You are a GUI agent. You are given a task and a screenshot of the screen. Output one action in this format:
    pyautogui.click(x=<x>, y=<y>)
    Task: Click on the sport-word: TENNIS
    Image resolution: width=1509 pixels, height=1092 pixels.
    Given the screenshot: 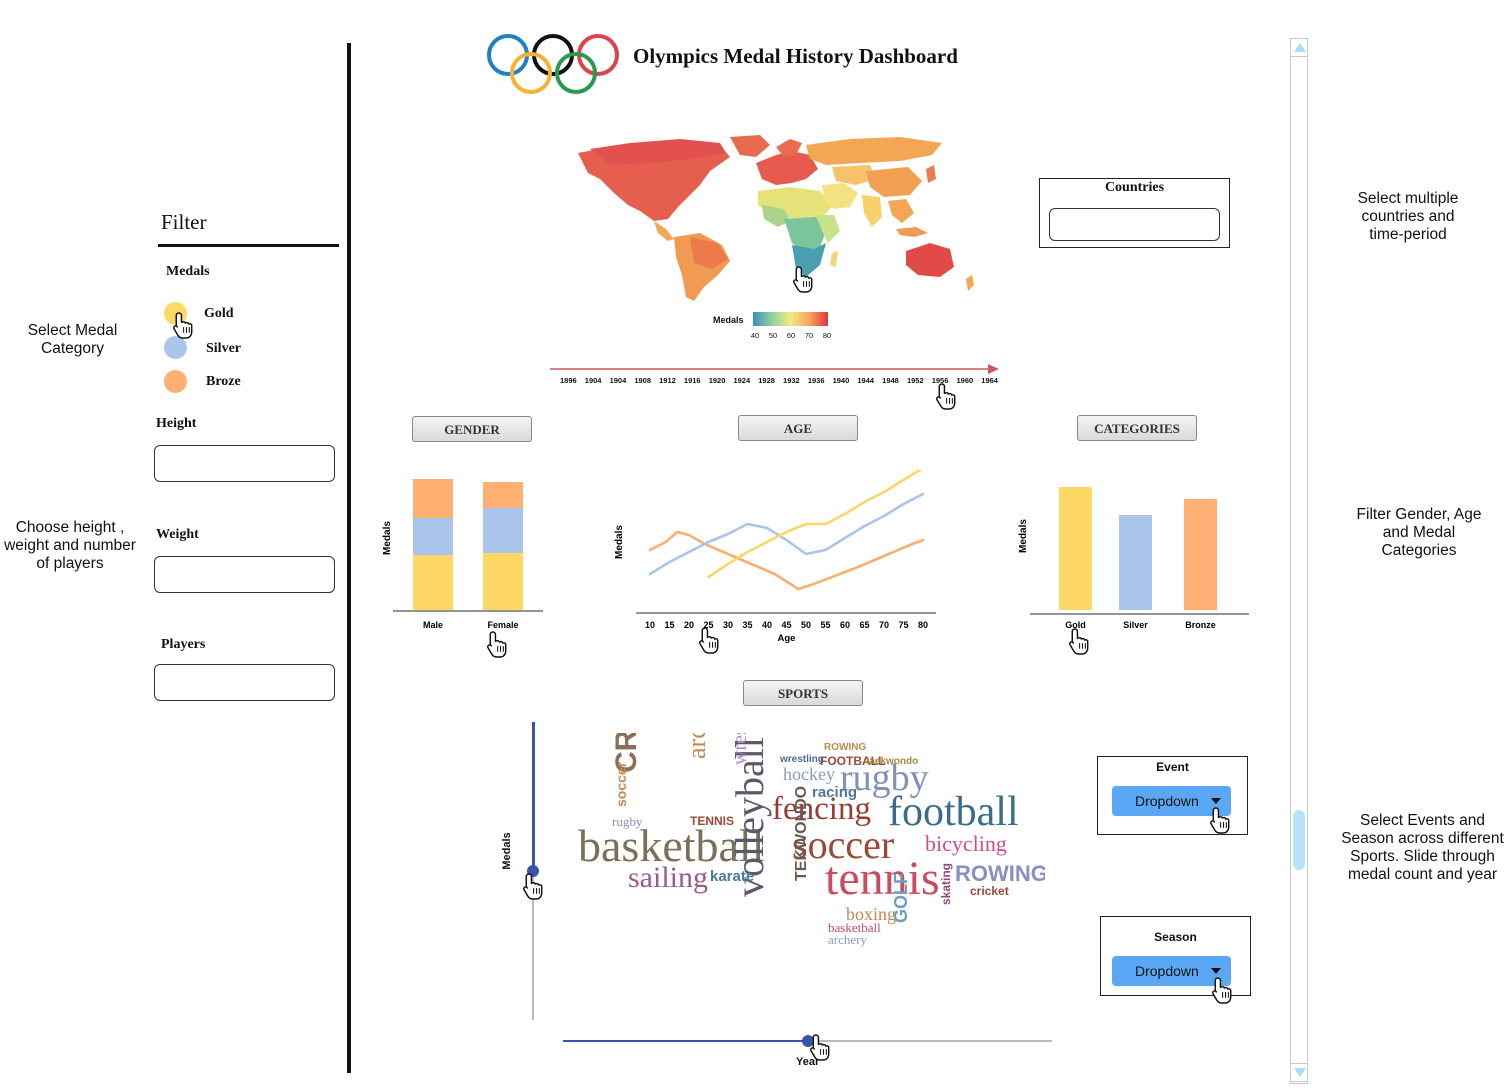 What is the action you would take?
    pyautogui.click(x=712, y=821)
    